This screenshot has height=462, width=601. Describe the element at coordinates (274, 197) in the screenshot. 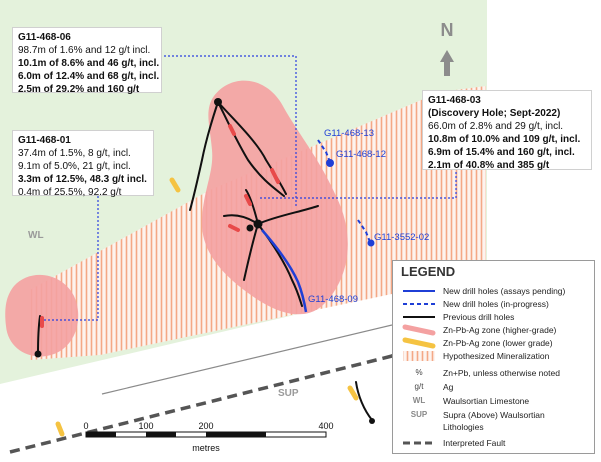

I see `zone-high-grade-main` at that location.